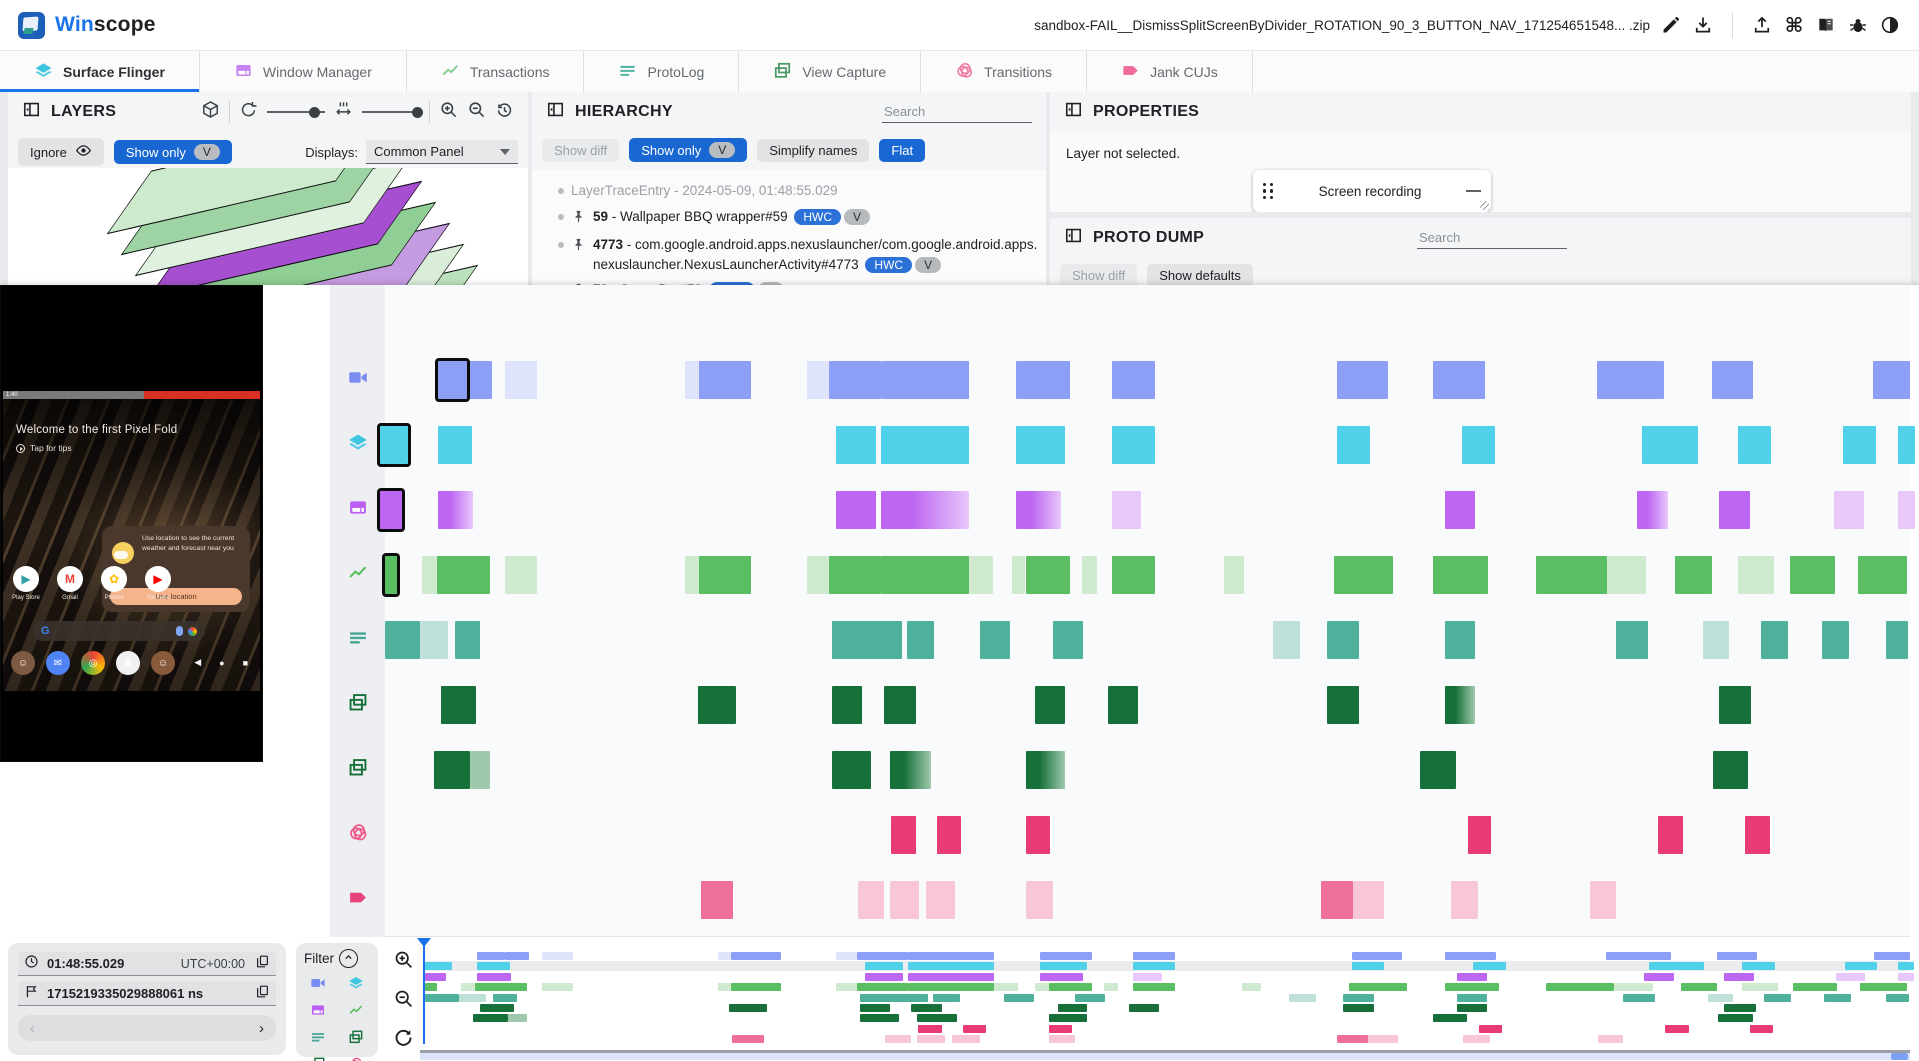 This screenshot has width=1919, height=1061. What do you see at coordinates (1268, 191) in the screenshot?
I see `drag-handle-icon` at bounding box center [1268, 191].